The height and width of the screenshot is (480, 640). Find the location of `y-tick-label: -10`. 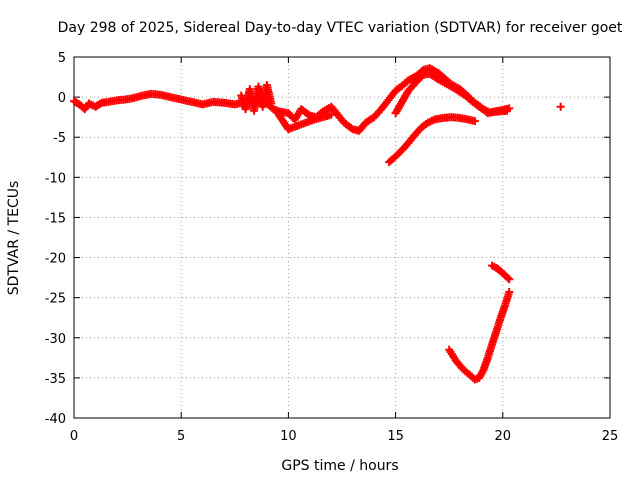

y-tick-label: -10 is located at coordinates (55, 178).